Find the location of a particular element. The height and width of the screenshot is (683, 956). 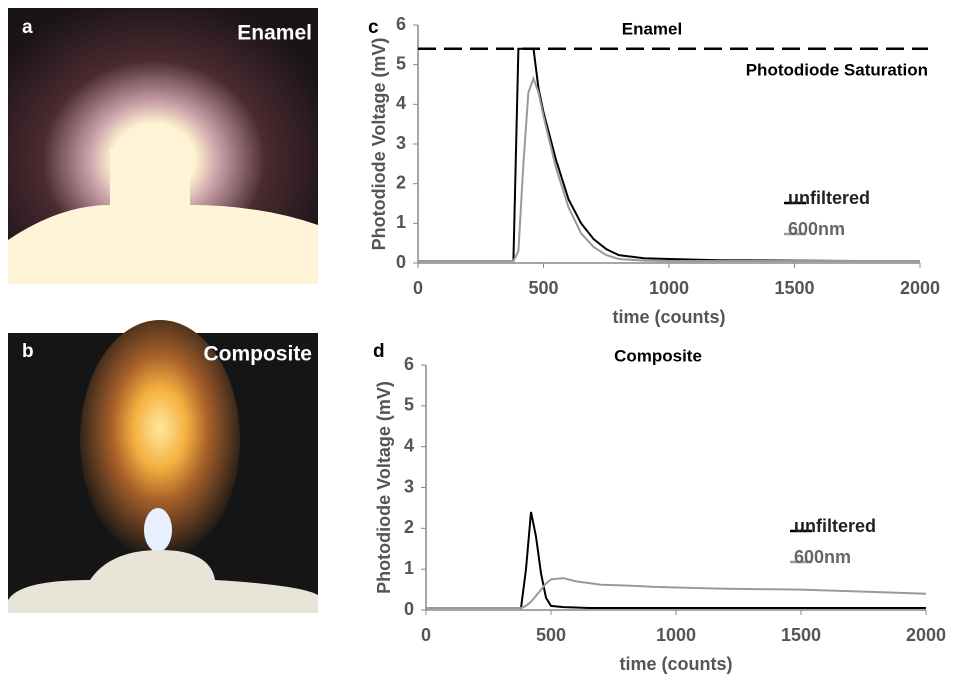

panel-letter: b is located at coordinates (28, 351).